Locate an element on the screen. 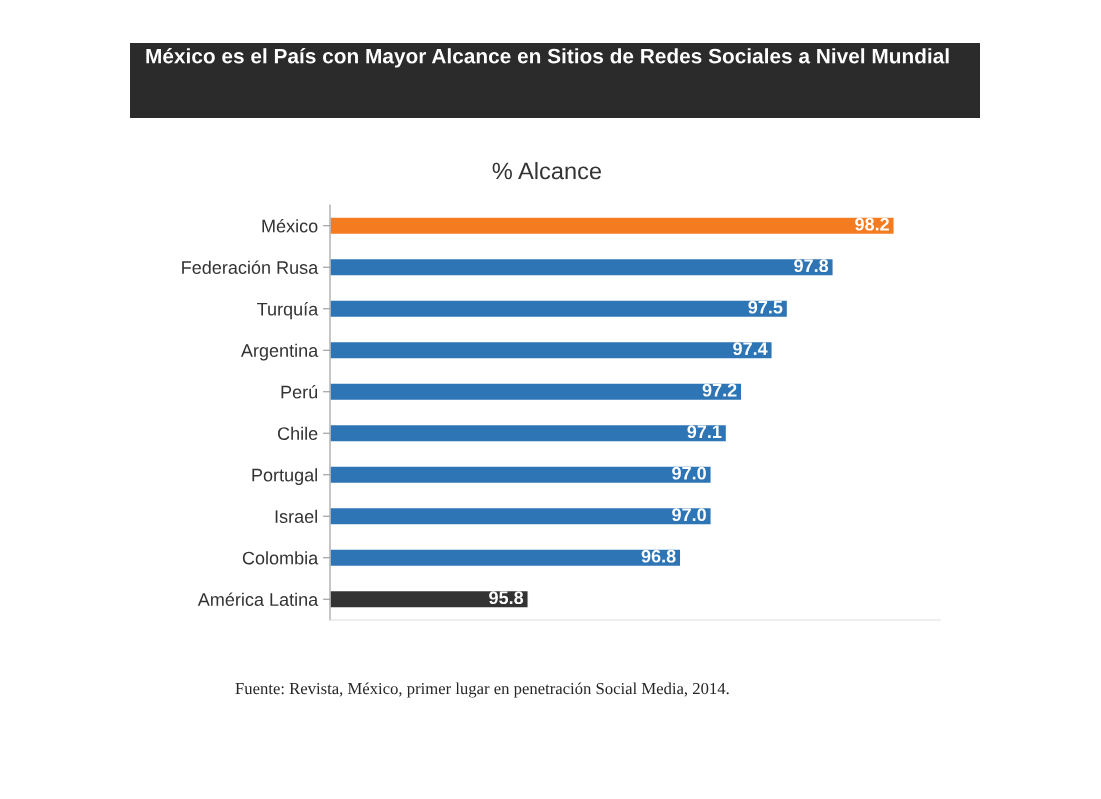  data-label: 97.4 is located at coordinates (750, 349).